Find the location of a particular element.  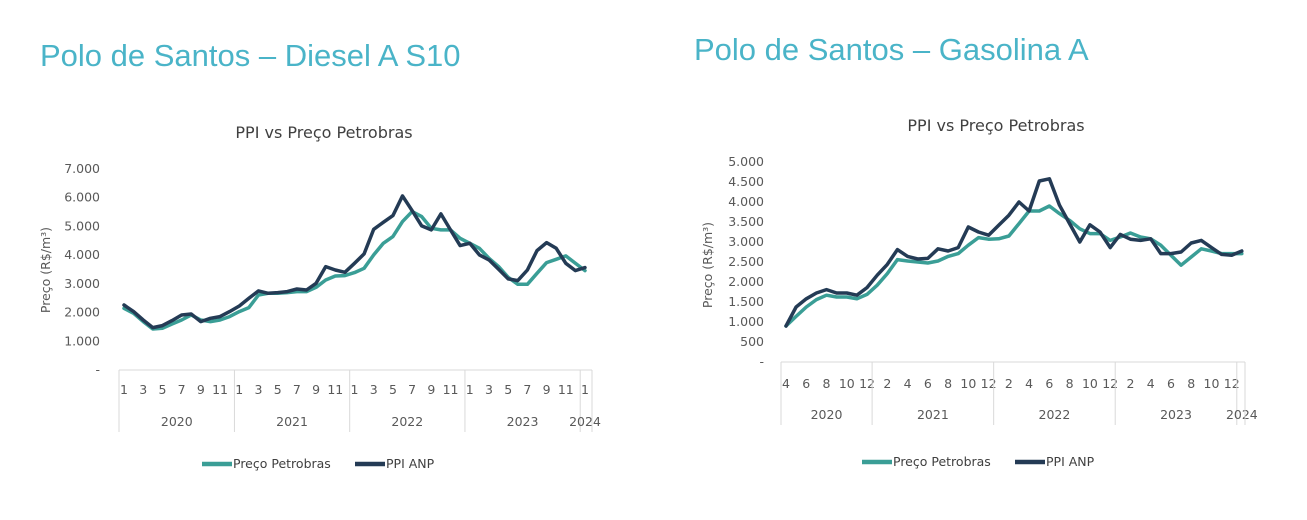

y-tick-label: 2.500 is located at coordinates (746, 261).